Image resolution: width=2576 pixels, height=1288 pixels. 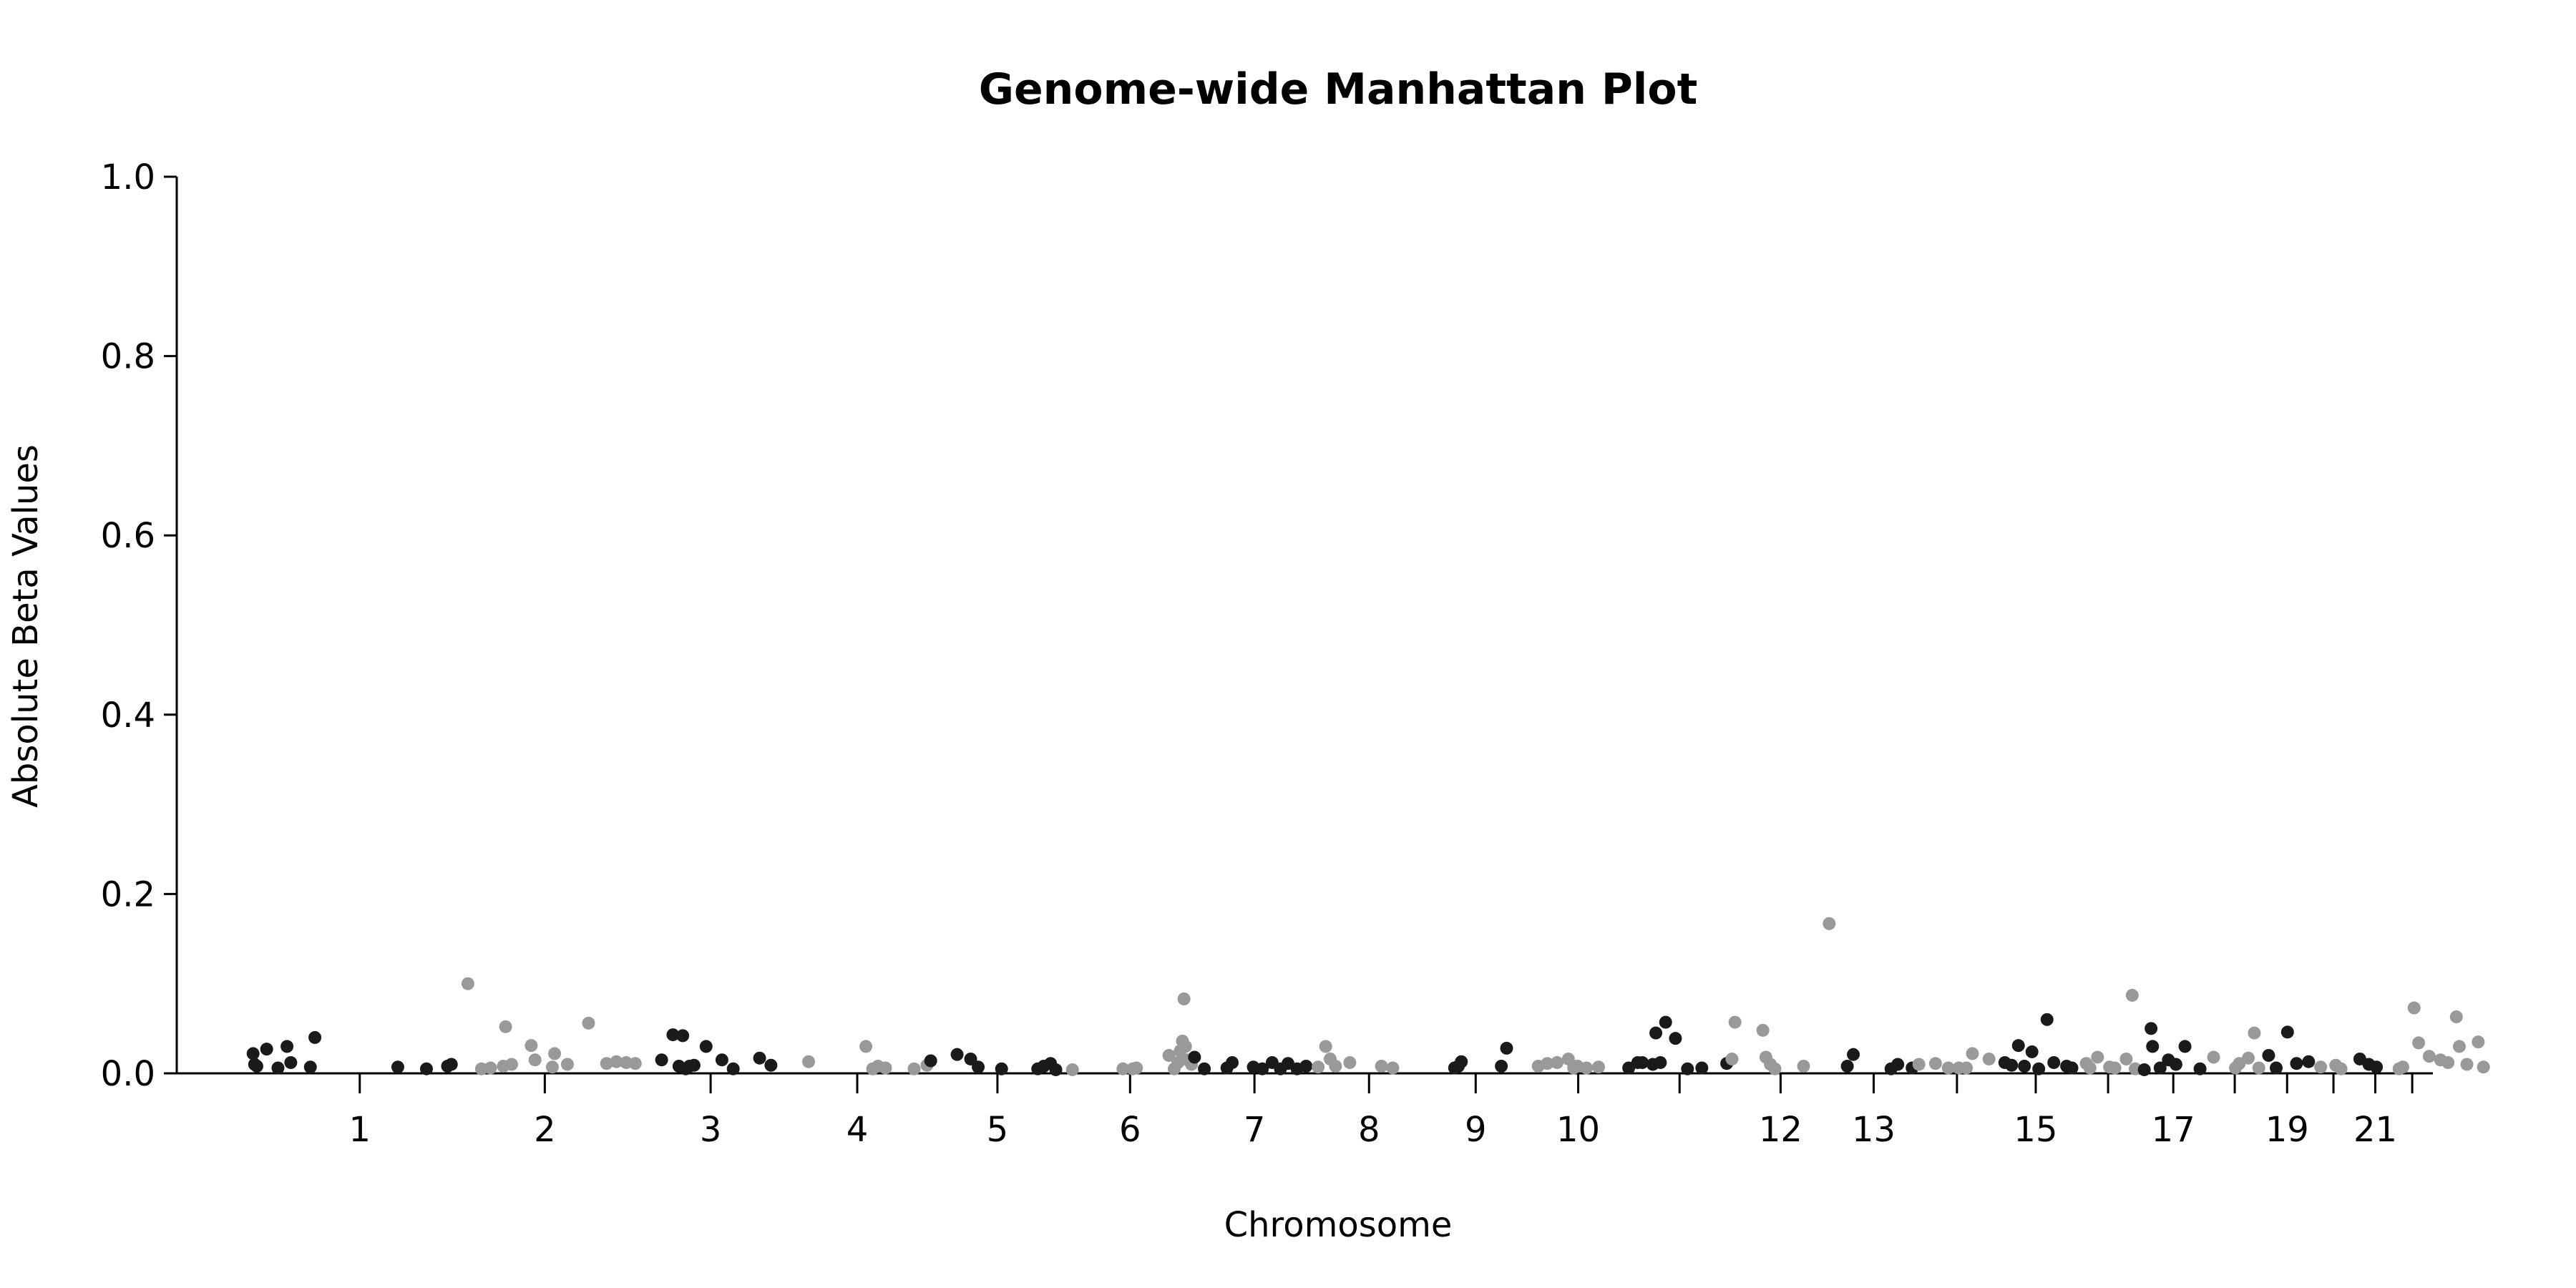 What do you see at coordinates (128, 536) in the screenshot?
I see `y-tick-label: 0.6` at bounding box center [128, 536].